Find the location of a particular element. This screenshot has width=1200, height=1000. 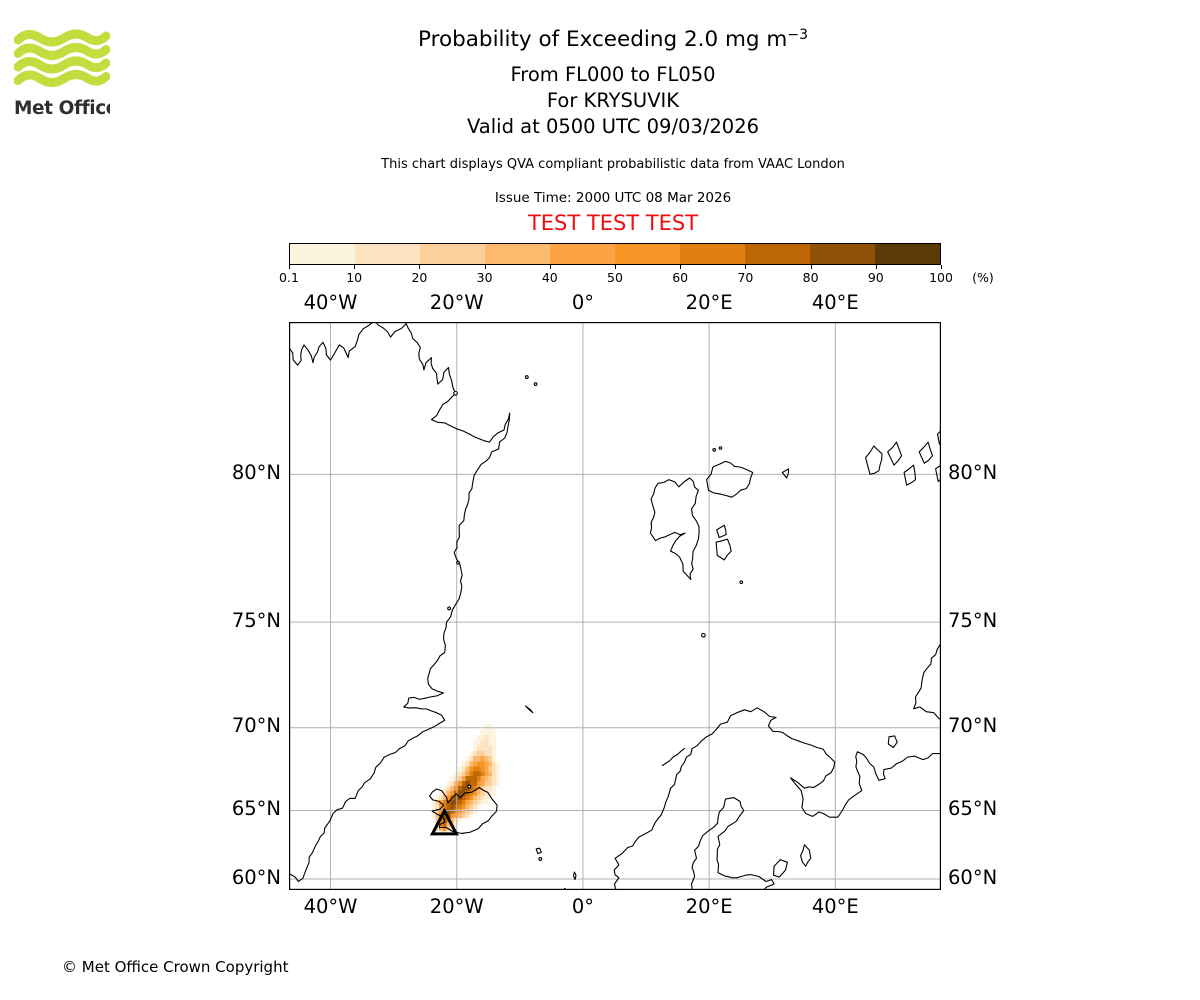

test-banner: TEST TEST TEST is located at coordinates (613, 223).